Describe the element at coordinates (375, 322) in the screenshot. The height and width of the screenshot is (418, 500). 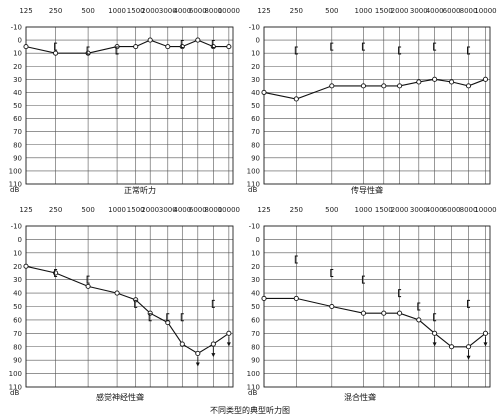
I see `air-conduction-line` at that location.